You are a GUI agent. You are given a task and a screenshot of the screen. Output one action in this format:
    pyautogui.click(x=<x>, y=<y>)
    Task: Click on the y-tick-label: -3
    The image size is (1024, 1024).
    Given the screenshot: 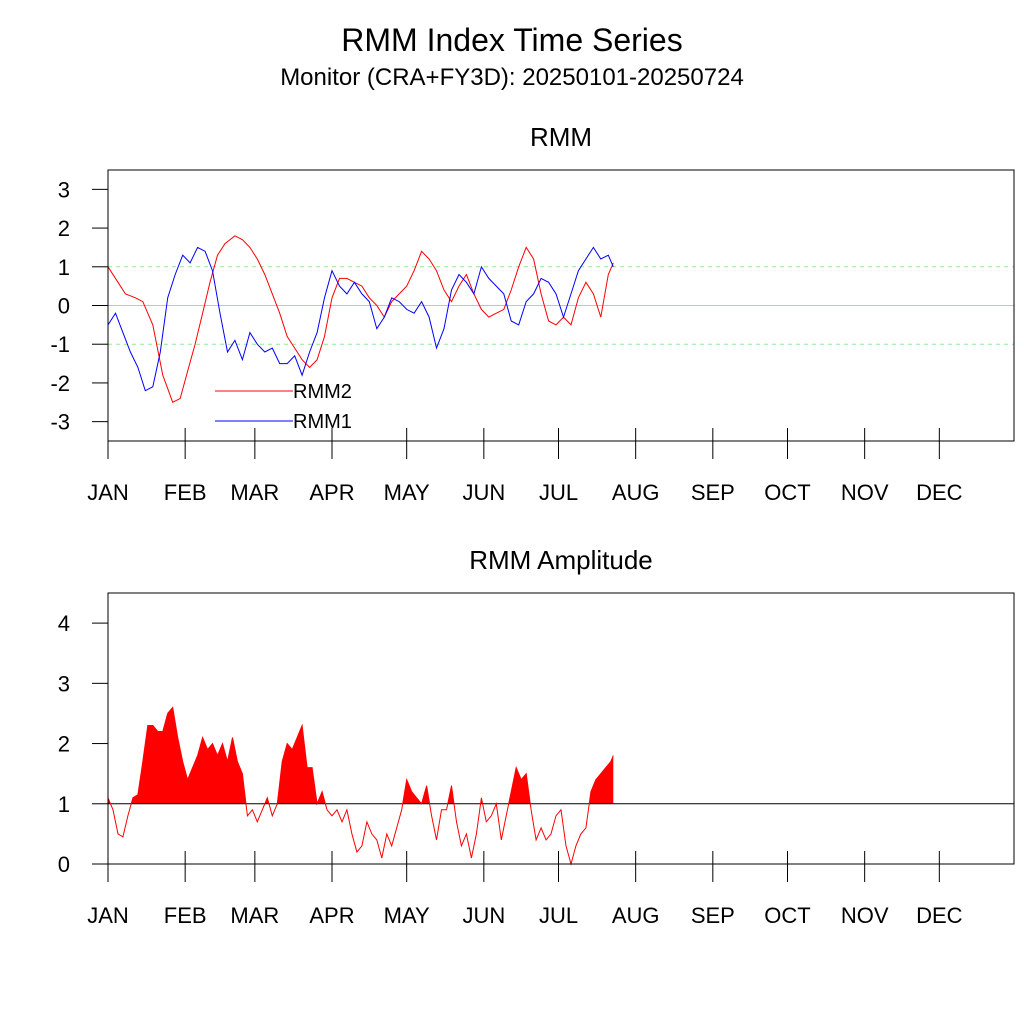 What is the action you would take?
    pyautogui.click(x=60, y=422)
    